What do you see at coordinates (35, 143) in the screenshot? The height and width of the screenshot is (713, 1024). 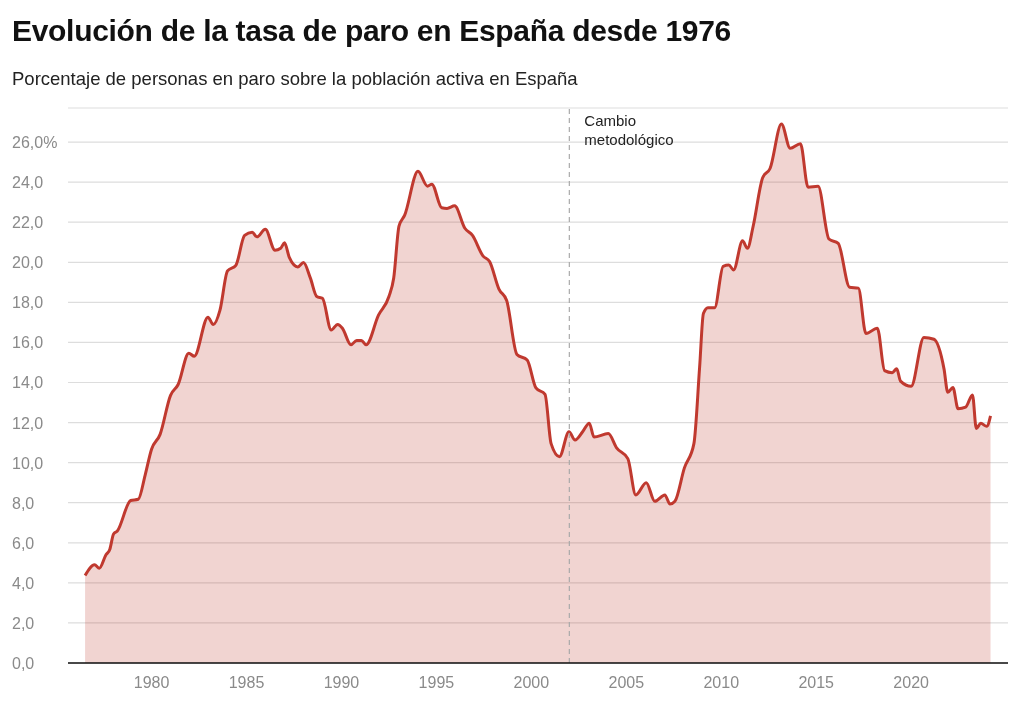 I see `y-tick-label: 26,0%` at bounding box center [35, 143].